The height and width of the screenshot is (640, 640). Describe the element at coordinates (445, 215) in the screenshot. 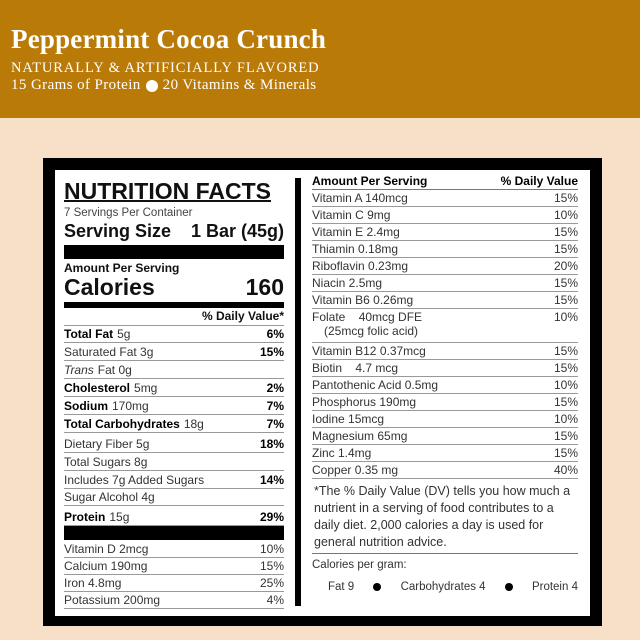

I see `vitamin-row: Vitamin C 9mg 10%` at that location.